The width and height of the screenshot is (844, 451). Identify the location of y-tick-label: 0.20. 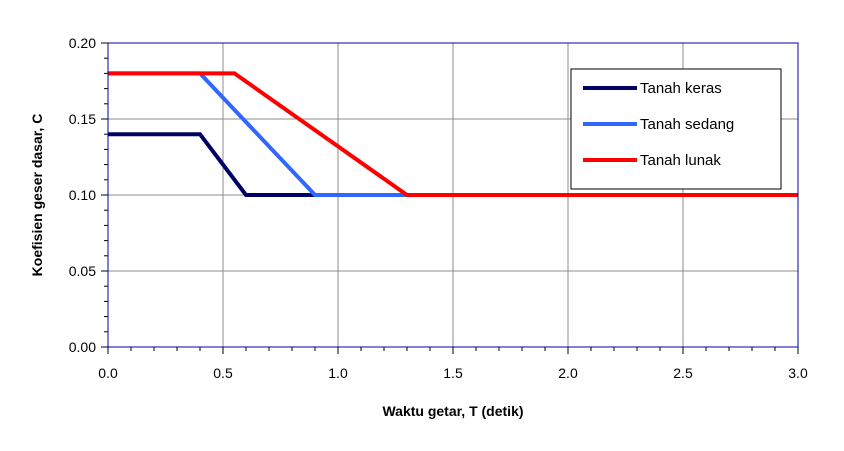
(82, 43).